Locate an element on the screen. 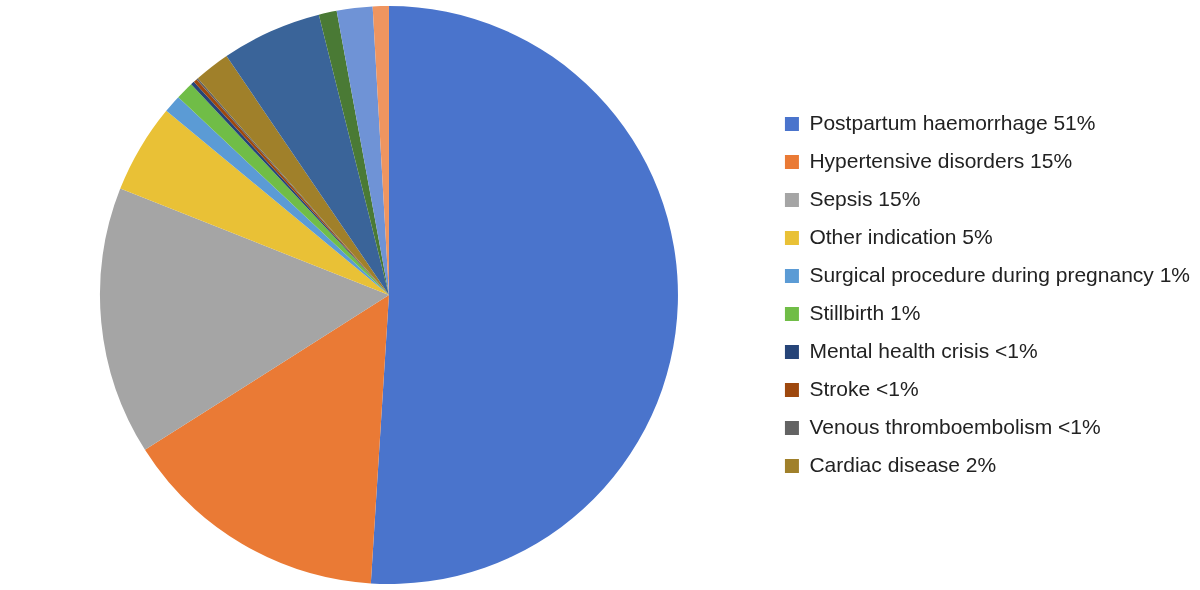  legend-label: Venous thromboembolism <1% is located at coordinates (955, 426).